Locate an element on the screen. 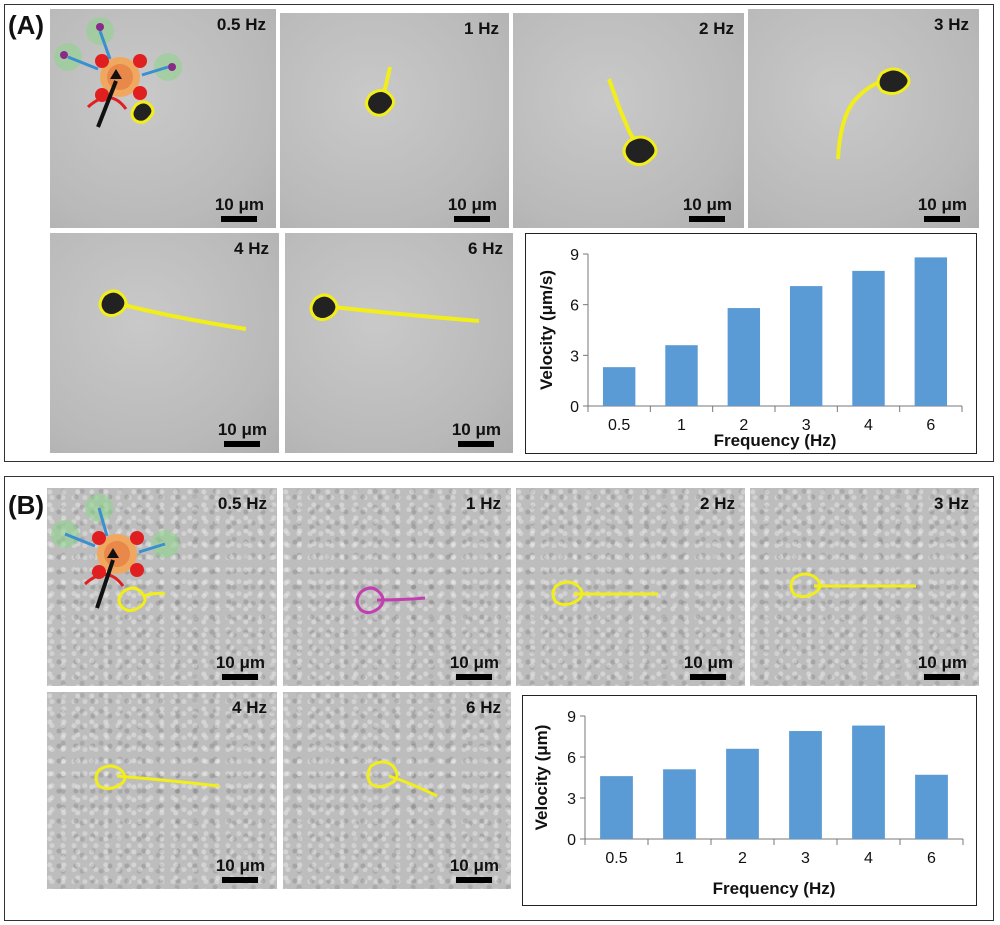 This screenshot has height=925, width=1000. velocity-chart-b: 0 3 6 9 0.5 1 2 3 4 6 Frequency (Hz) Velocity (μm) is located at coordinates (748, 803).